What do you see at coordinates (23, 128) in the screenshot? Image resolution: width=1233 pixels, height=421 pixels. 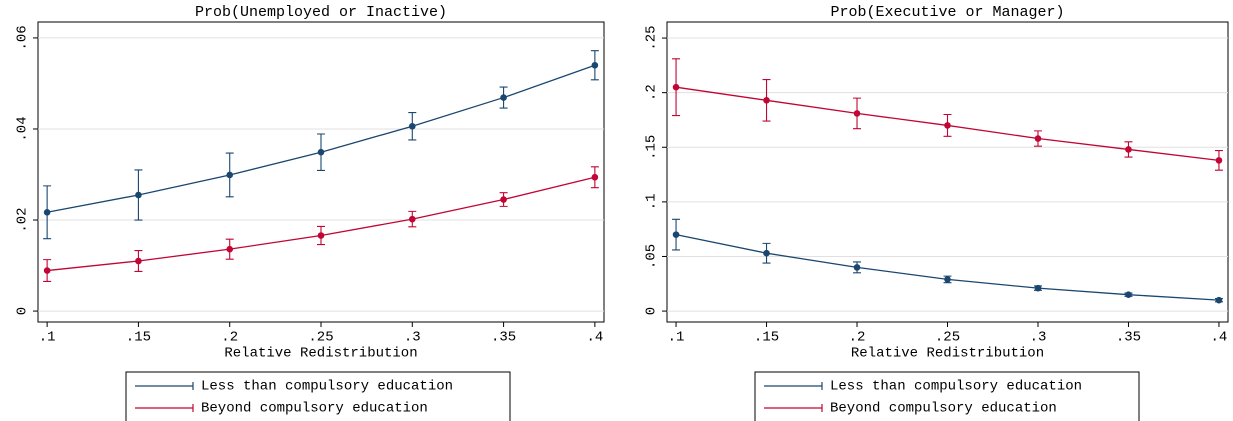 I see `y-tick-label: .04` at bounding box center [23, 128].